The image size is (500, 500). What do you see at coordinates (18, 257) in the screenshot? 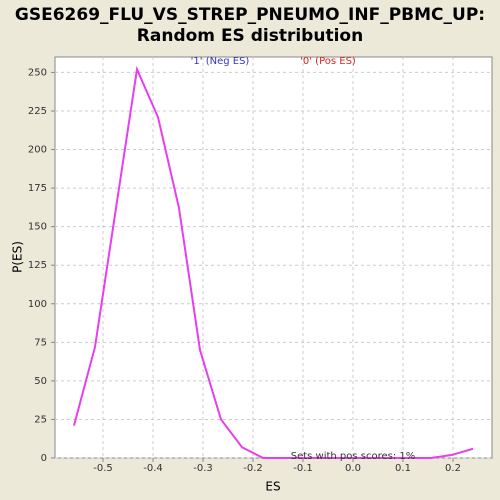
I see `y-axis-label: P(ES)` at bounding box center [18, 257].